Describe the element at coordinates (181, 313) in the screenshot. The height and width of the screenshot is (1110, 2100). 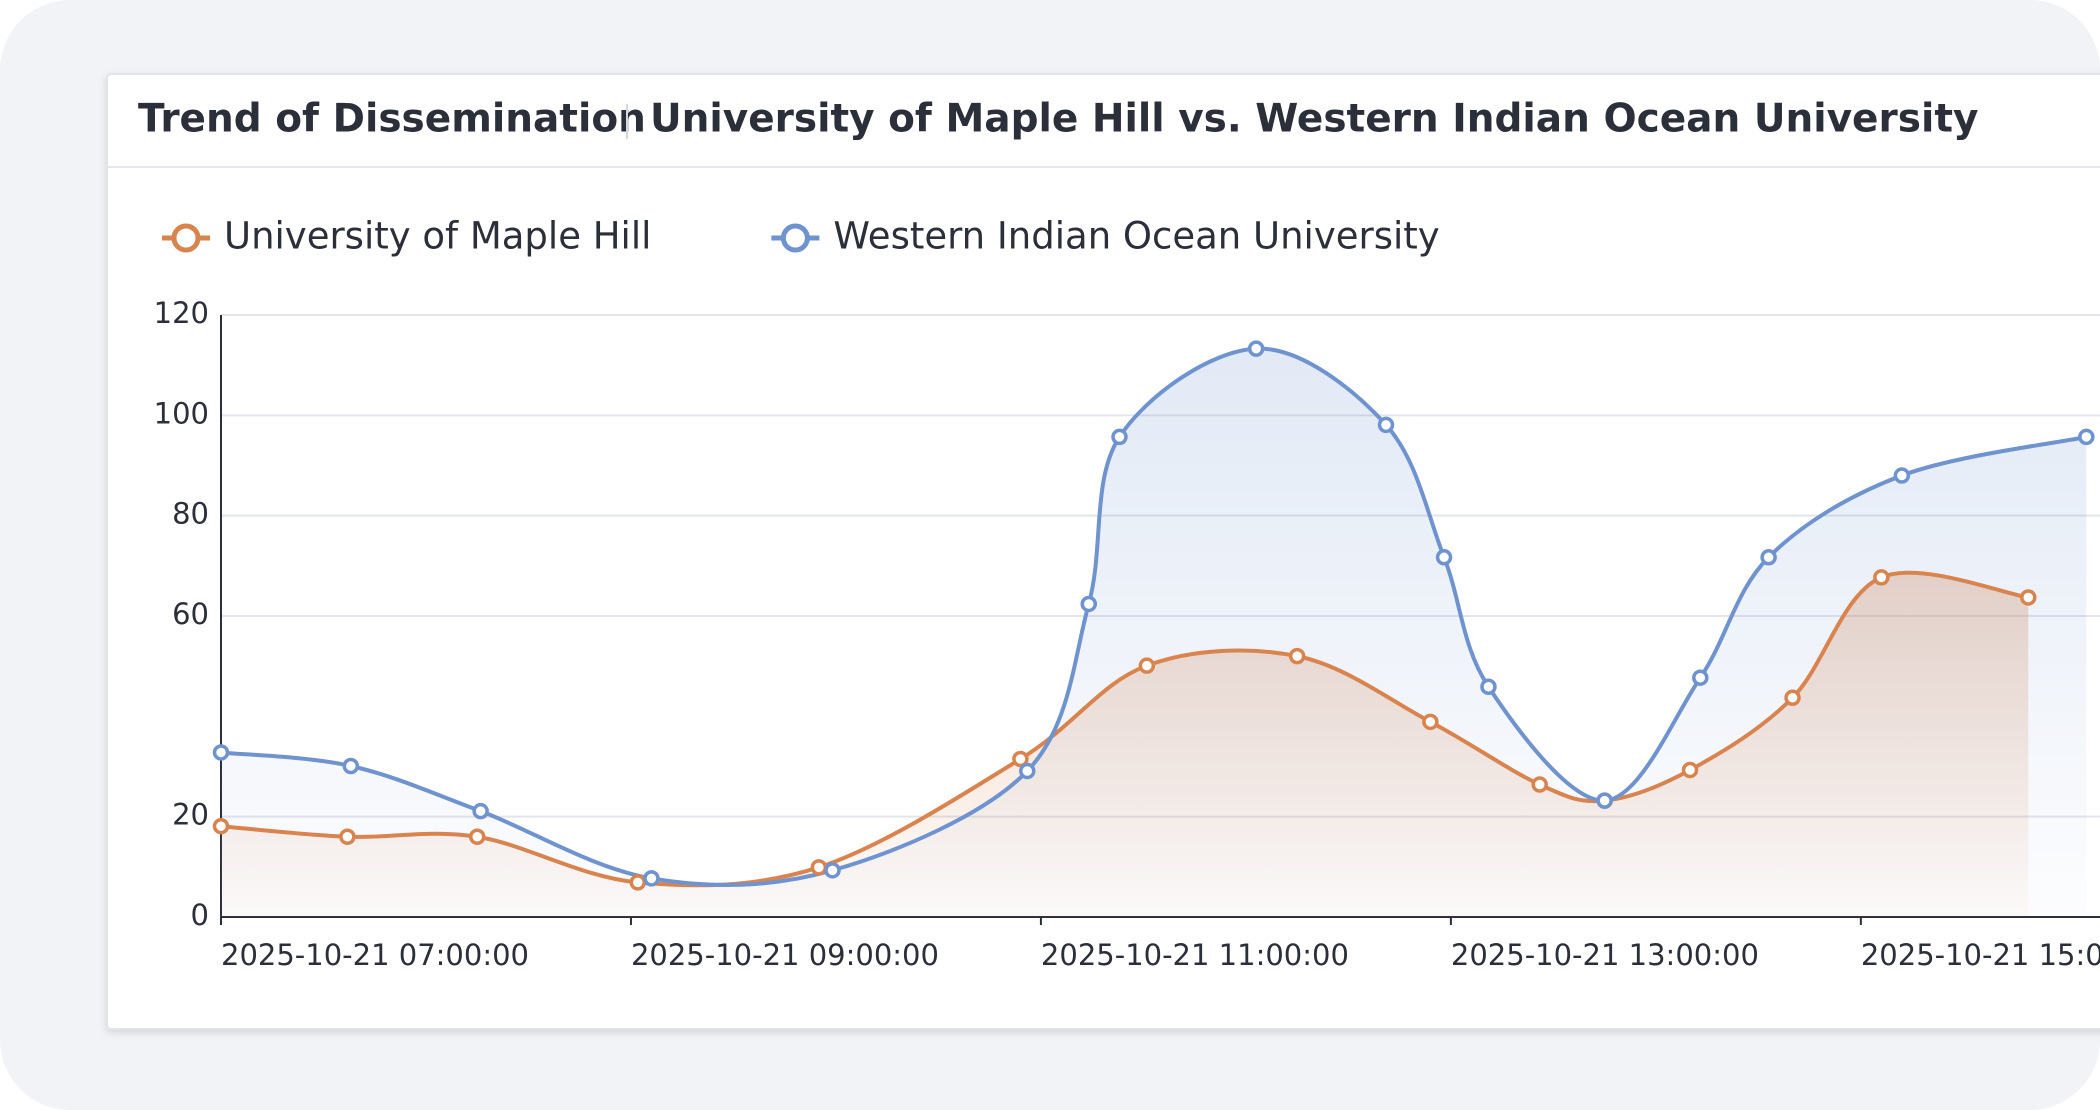
I see `y-tick-label: 120` at that location.